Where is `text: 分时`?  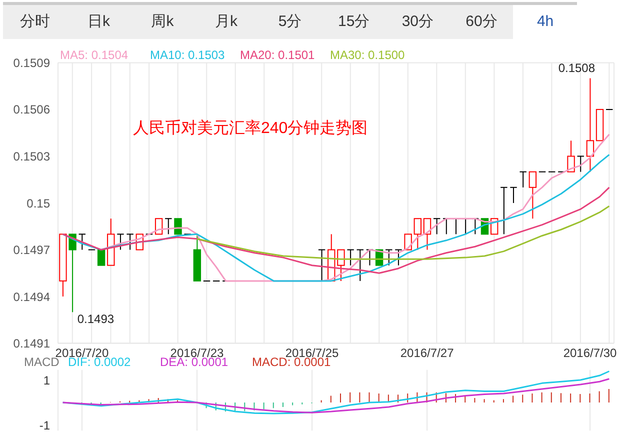
text: 分时 is located at coordinates (35, 21).